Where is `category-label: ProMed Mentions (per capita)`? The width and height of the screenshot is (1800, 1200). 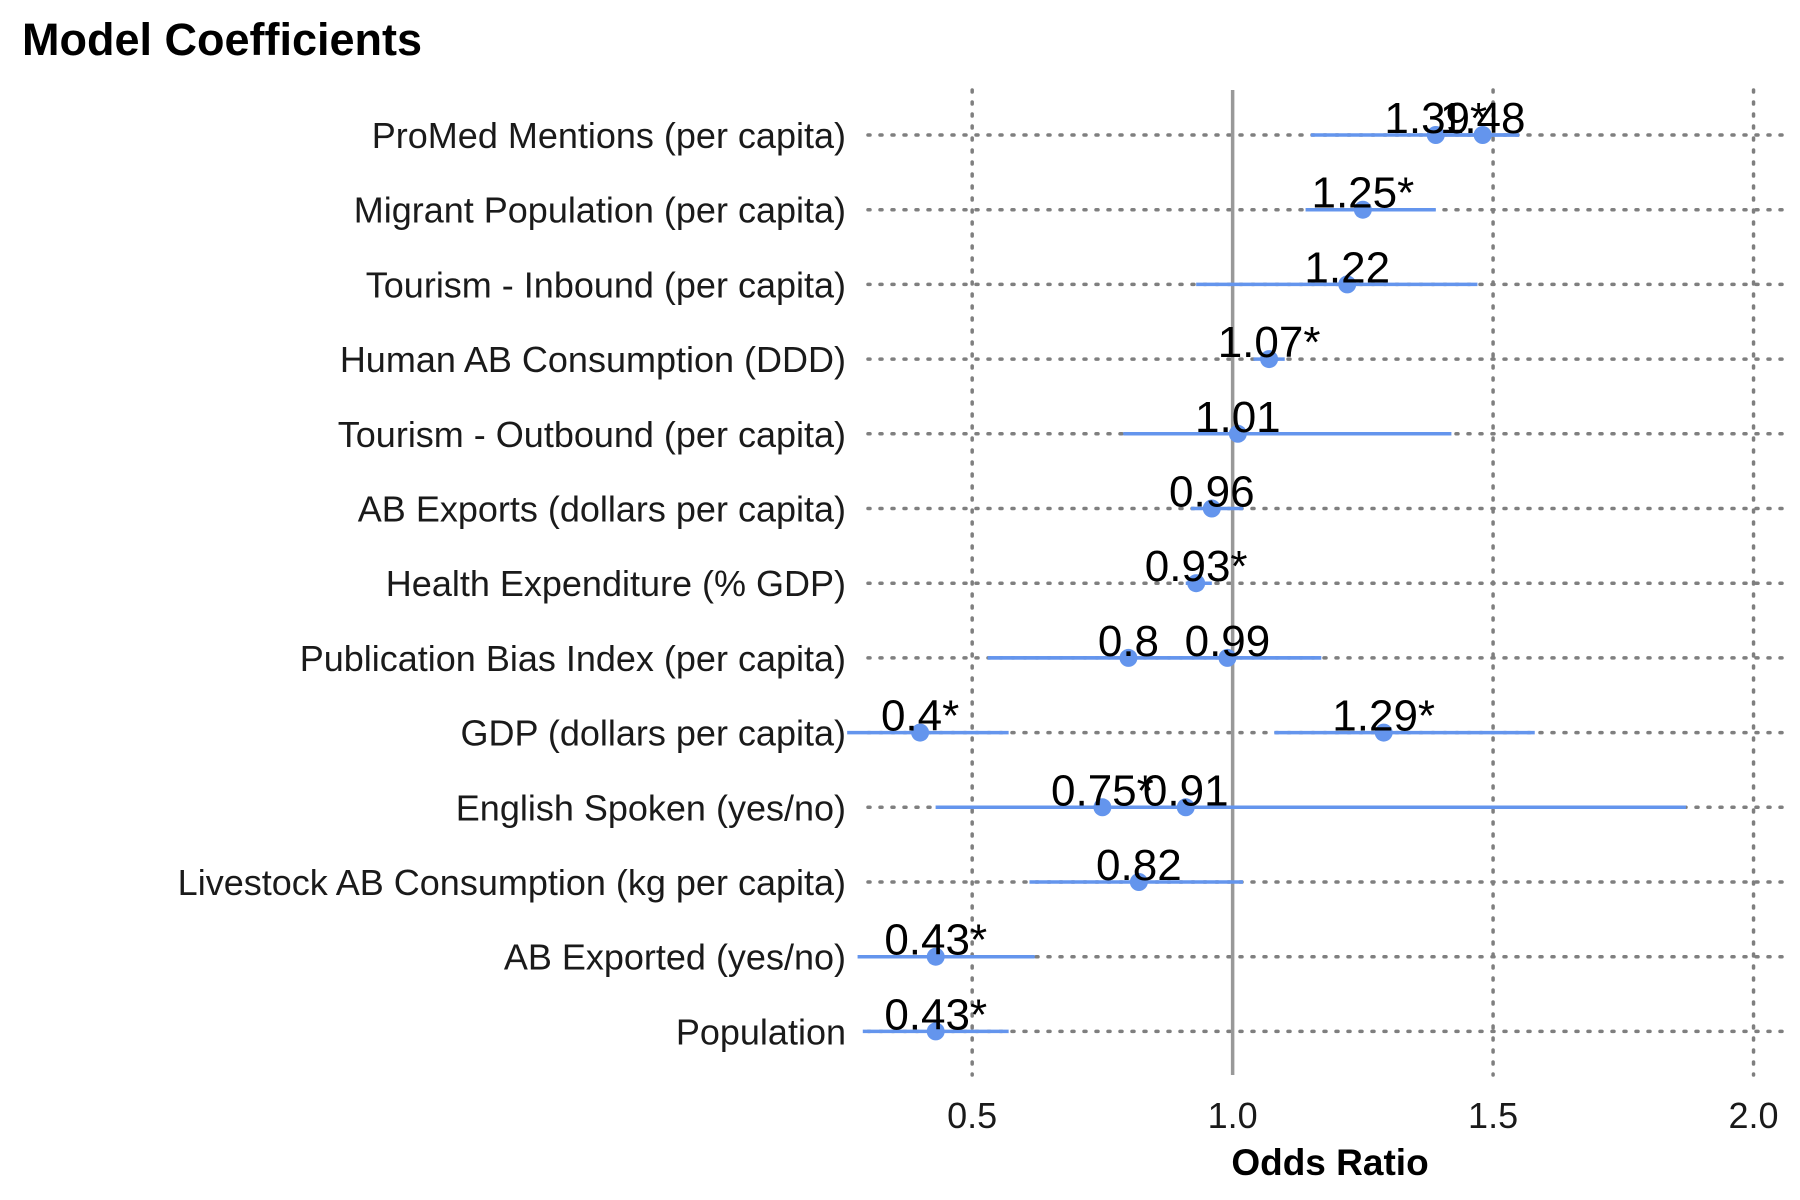
category-label: ProMed Mentions (per capita) is located at coordinates (609, 135).